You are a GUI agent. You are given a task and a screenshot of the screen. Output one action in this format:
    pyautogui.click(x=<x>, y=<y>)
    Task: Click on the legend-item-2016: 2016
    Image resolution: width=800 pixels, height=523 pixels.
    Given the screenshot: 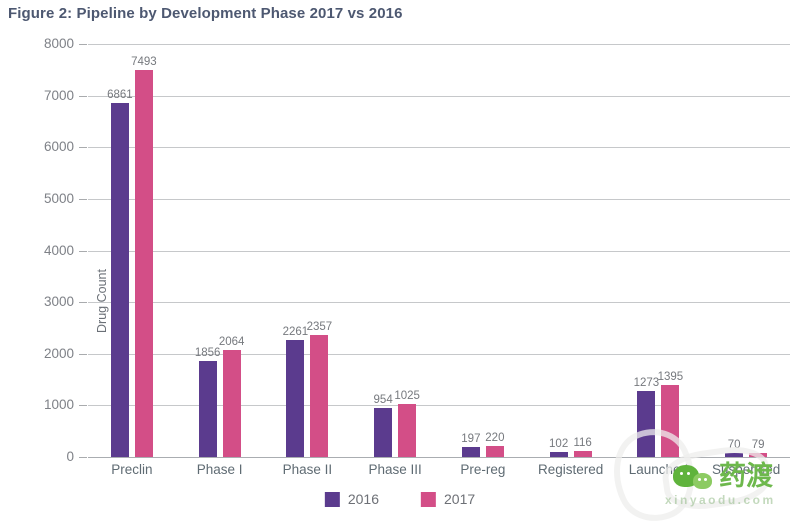 What is the action you would take?
    pyautogui.click(x=351, y=499)
    